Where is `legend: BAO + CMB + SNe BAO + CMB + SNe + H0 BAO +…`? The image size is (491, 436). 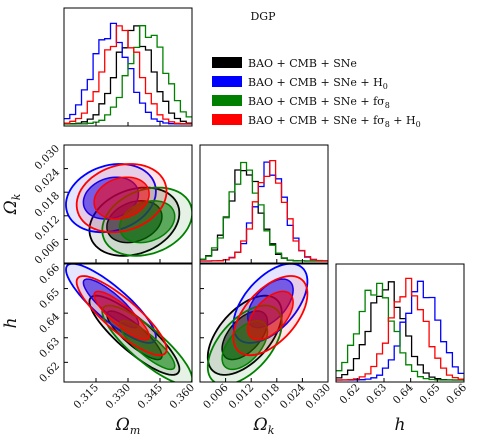
legend: BAO + CMB + SNe BAO + CMB + SNe + H0 BAO +… is located at coordinates (316, 93).